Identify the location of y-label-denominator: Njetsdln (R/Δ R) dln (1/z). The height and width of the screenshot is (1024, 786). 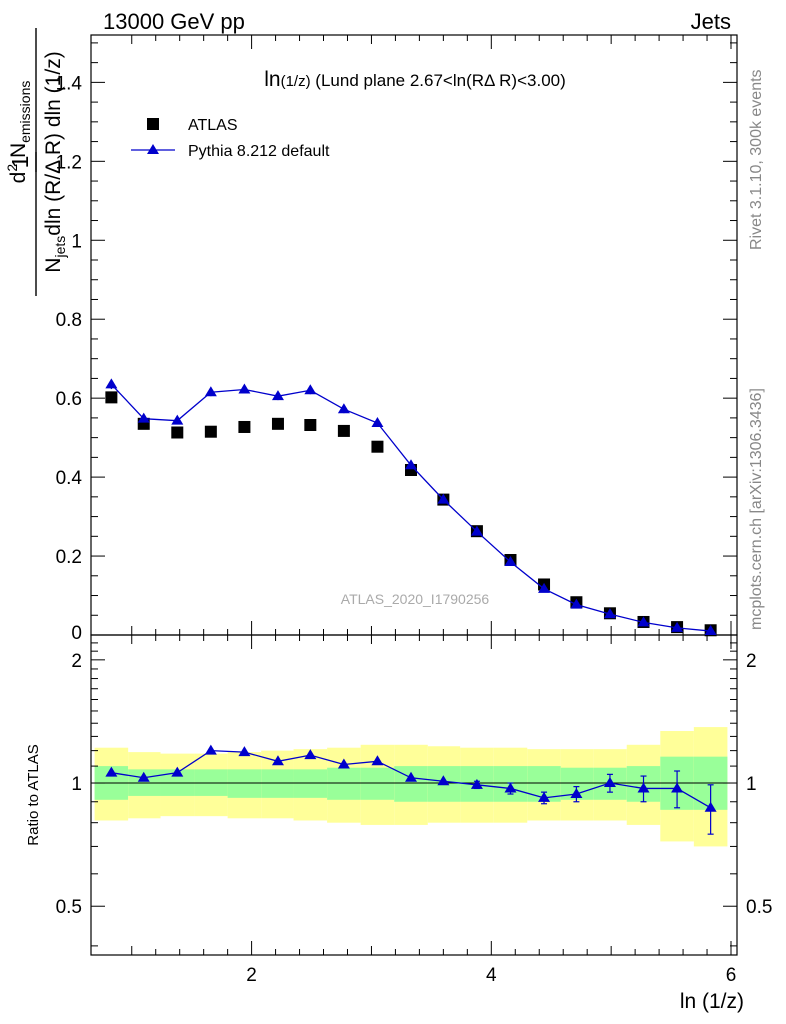
(55, 161).